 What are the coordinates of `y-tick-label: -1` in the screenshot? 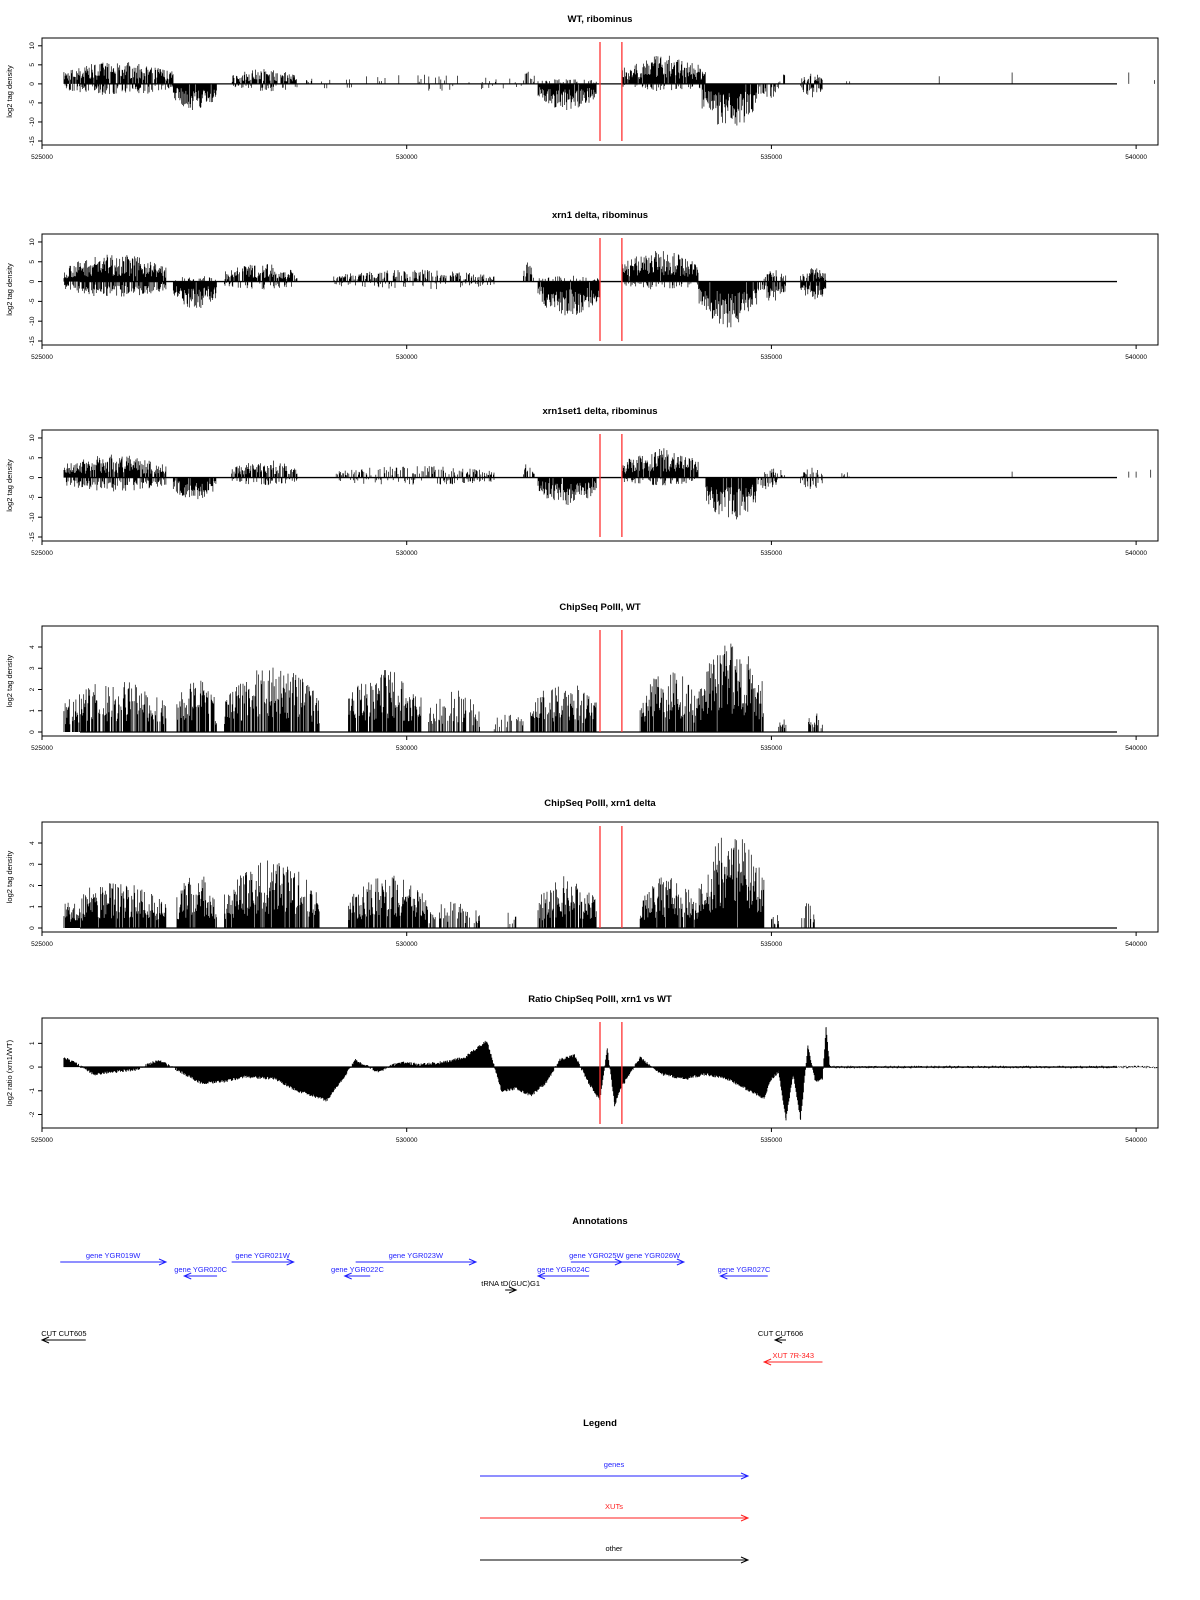 It's located at (32, 1091).